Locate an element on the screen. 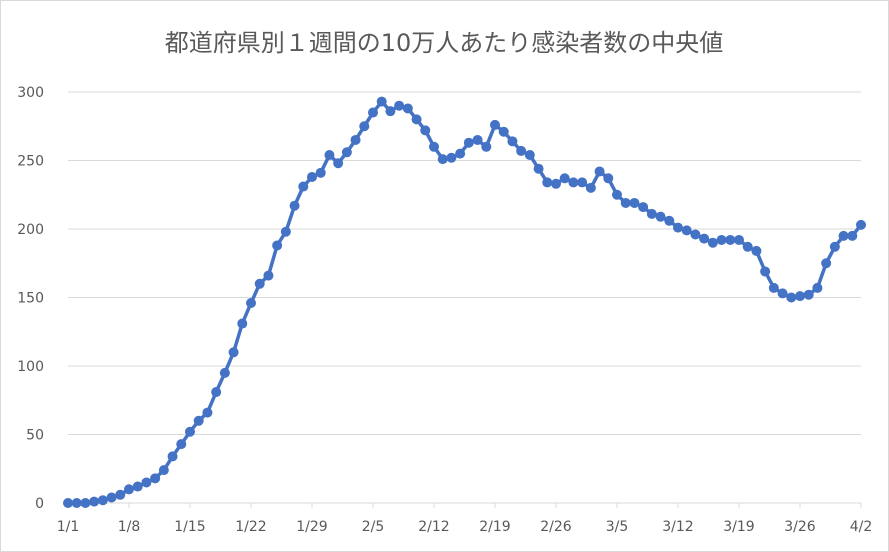 The width and height of the screenshot is (889, 552). x-tick-label: 3/12 is located at coordinates (677, 527).